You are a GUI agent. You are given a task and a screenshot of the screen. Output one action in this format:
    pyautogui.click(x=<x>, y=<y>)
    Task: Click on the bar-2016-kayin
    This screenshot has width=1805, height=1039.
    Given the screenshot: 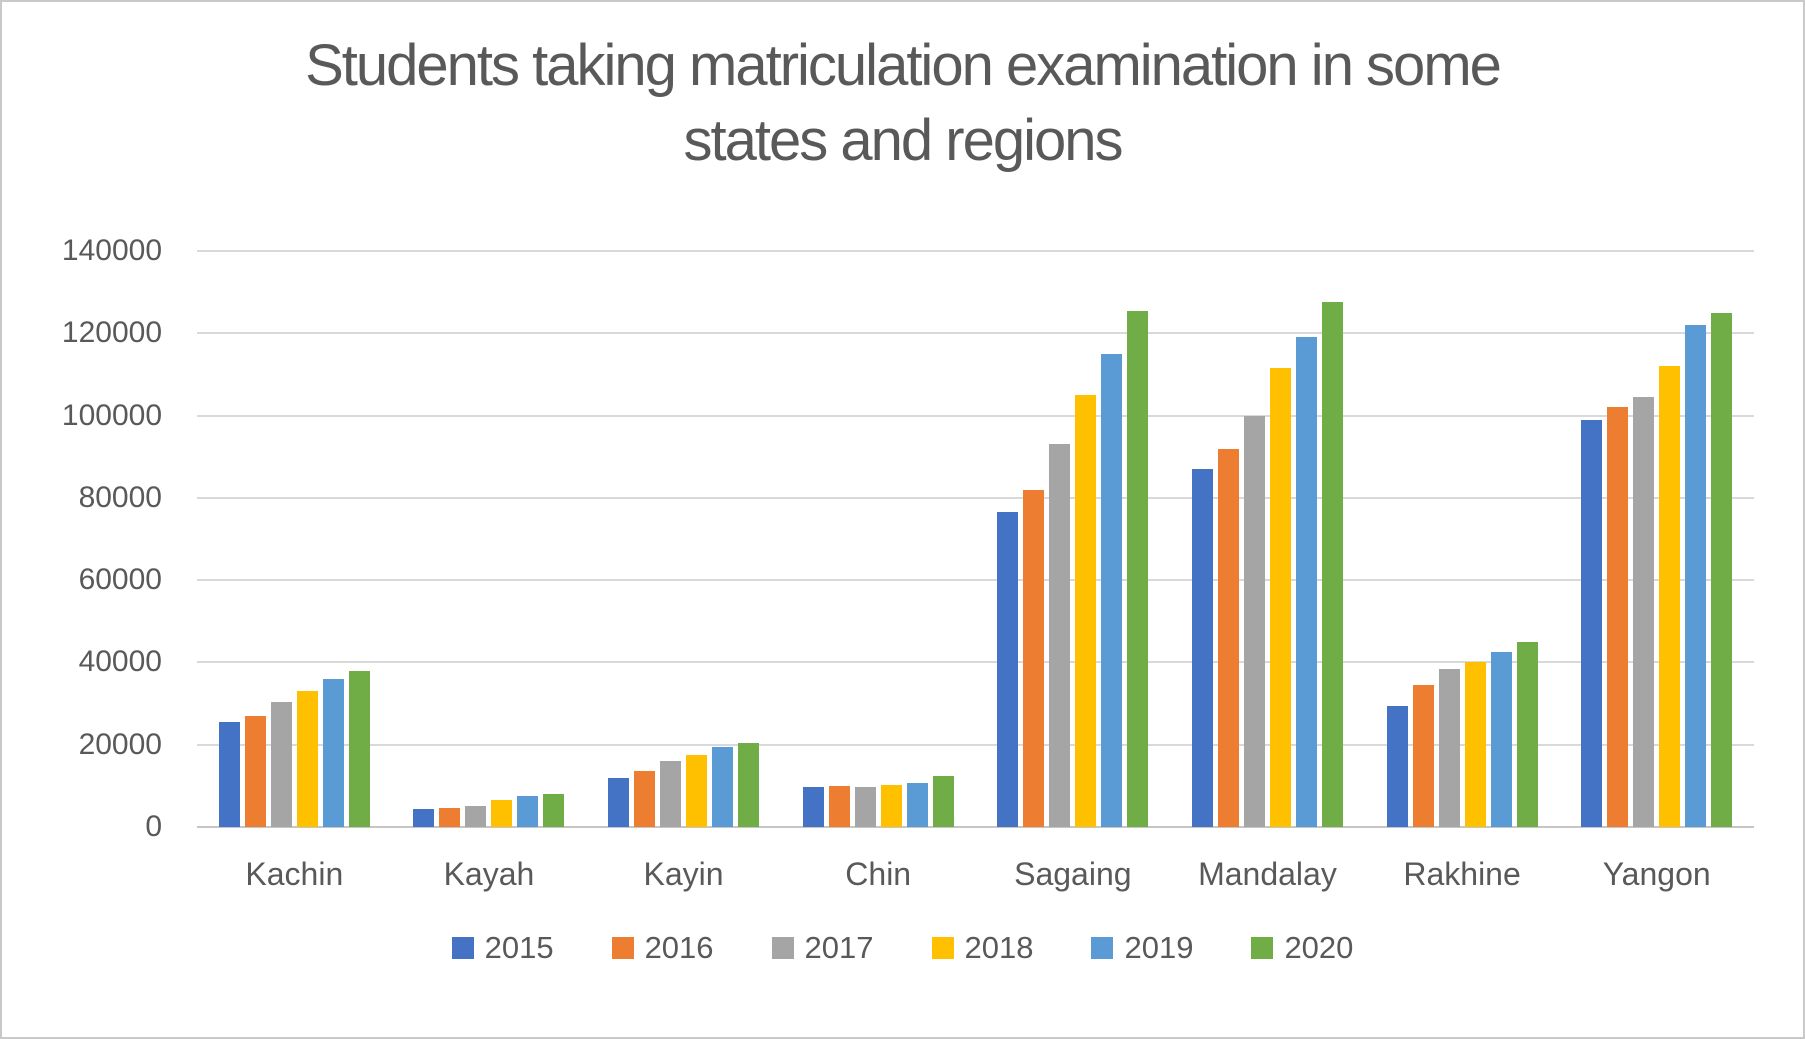 What is the action you would take?
    pyautogui.click(x=645, y=799)
    